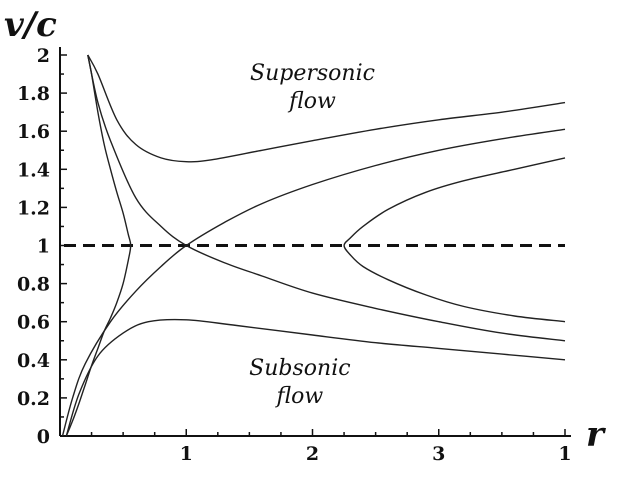  I want to click on y-tick-label: 1.2, so click(33, 208).